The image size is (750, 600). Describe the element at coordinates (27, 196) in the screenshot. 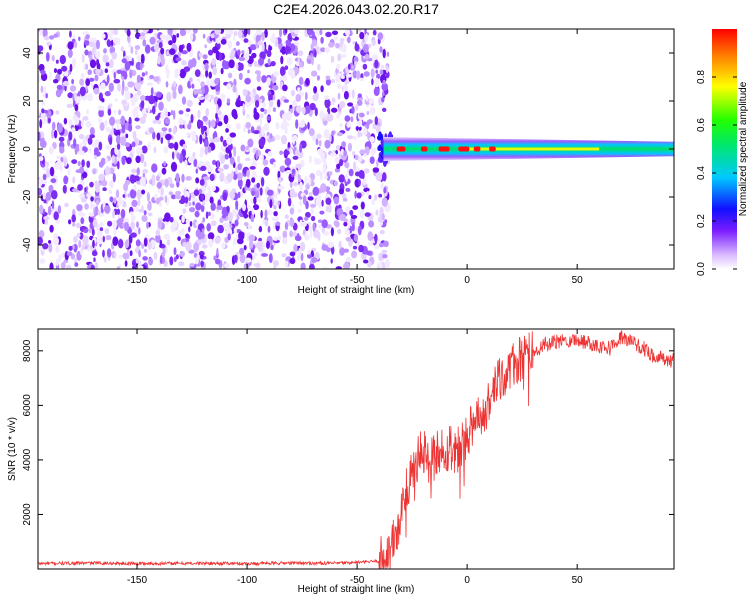

I see `spectrogram-ytick-label: -20` at that location.